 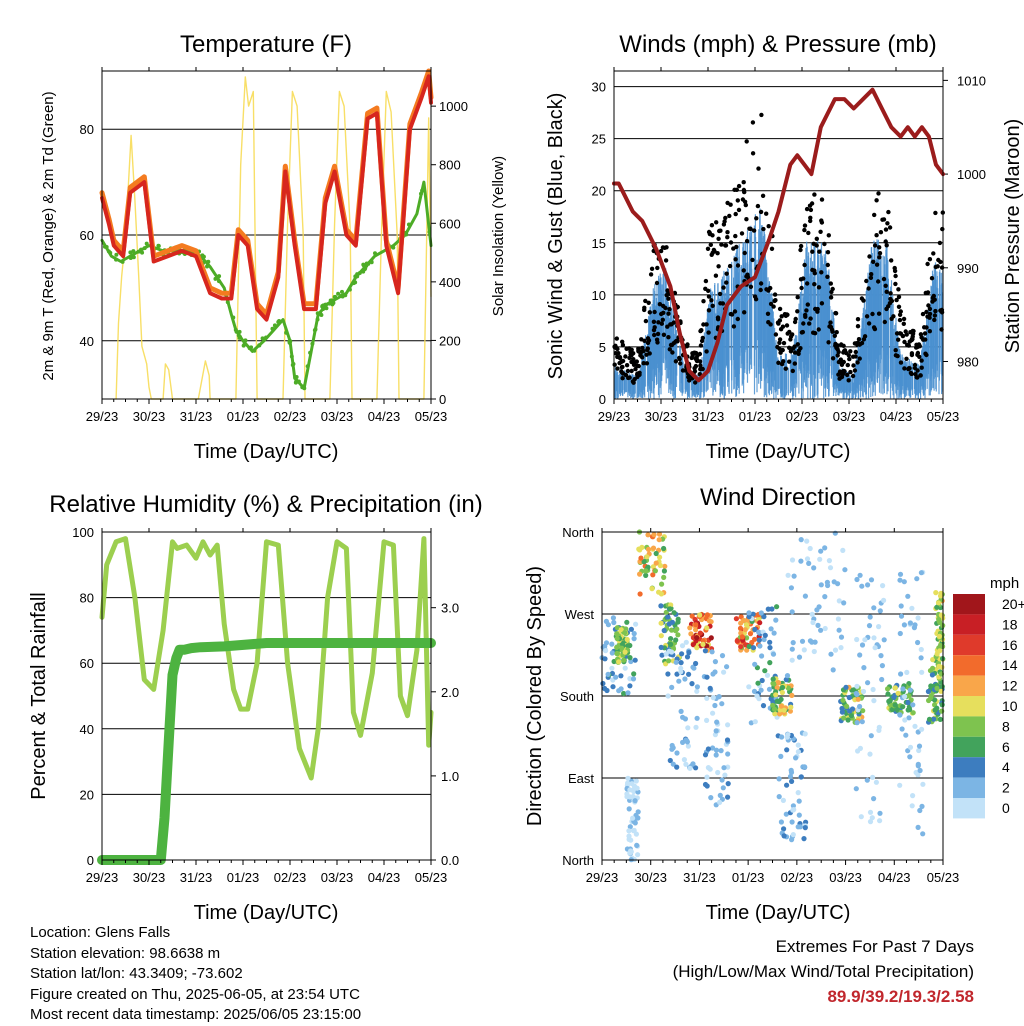 What do you see at coordinates (599, 87) in the screenshot?
I see `winds-ytick-label: 30` at bounding box center [599, 87].